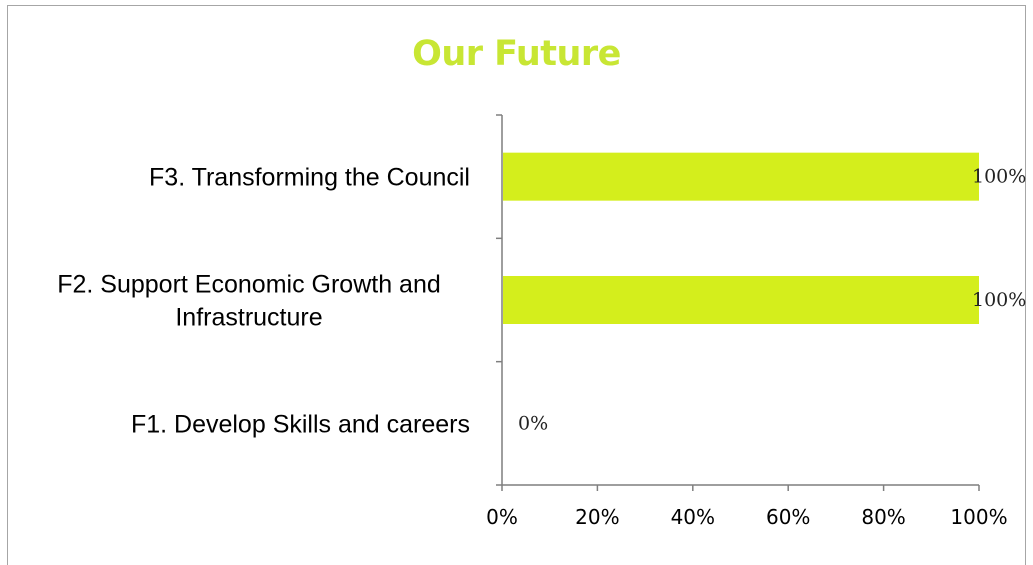  What do you see at coordinates (502, 517) in the screenshot?
I see `x-tick-label: 0%` at bounding box center [502, 517].